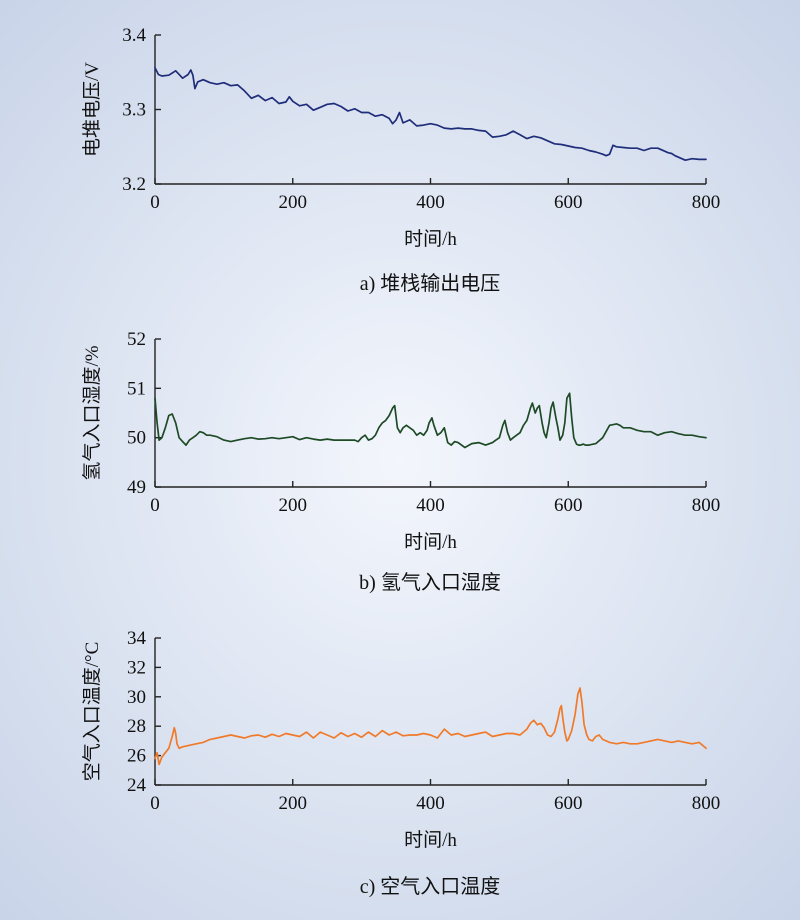 This screenshot has width=800, height=920. What do you see at coordinates (92, 412) in the screenshot?
I see `y-axis-title: 氢气入口湿度/%` at bounding box center [92, 412].